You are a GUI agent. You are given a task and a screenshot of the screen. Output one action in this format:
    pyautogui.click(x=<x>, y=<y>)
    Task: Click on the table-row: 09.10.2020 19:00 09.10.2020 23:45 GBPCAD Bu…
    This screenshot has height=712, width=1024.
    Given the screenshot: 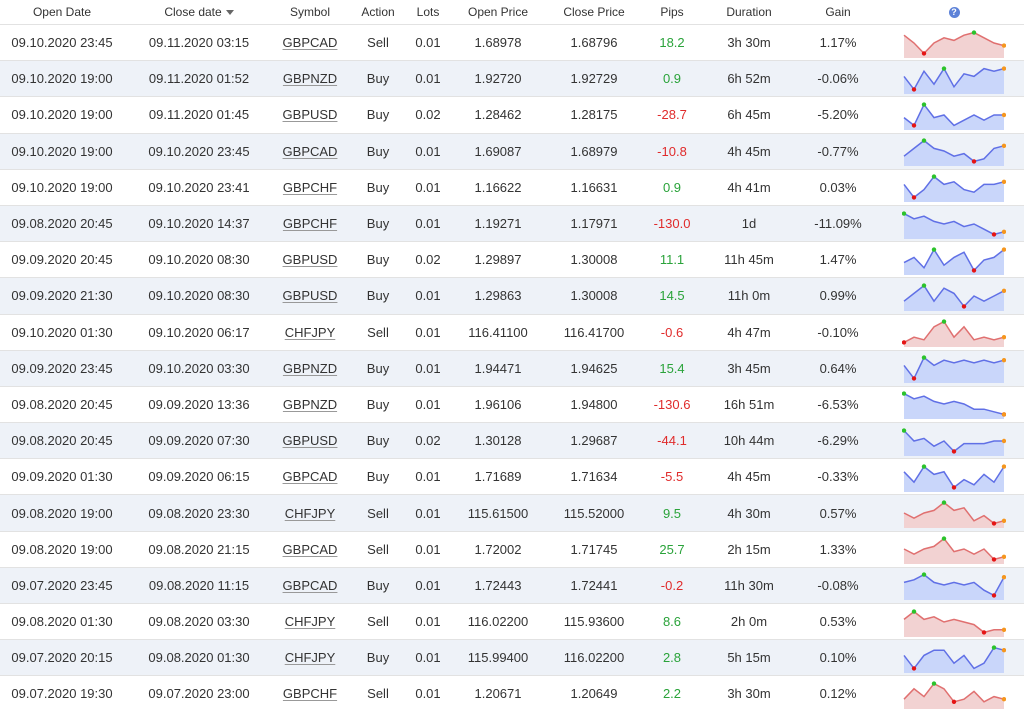 What is the action you would take?
    pyautogui.click(x=512, y=150)
    